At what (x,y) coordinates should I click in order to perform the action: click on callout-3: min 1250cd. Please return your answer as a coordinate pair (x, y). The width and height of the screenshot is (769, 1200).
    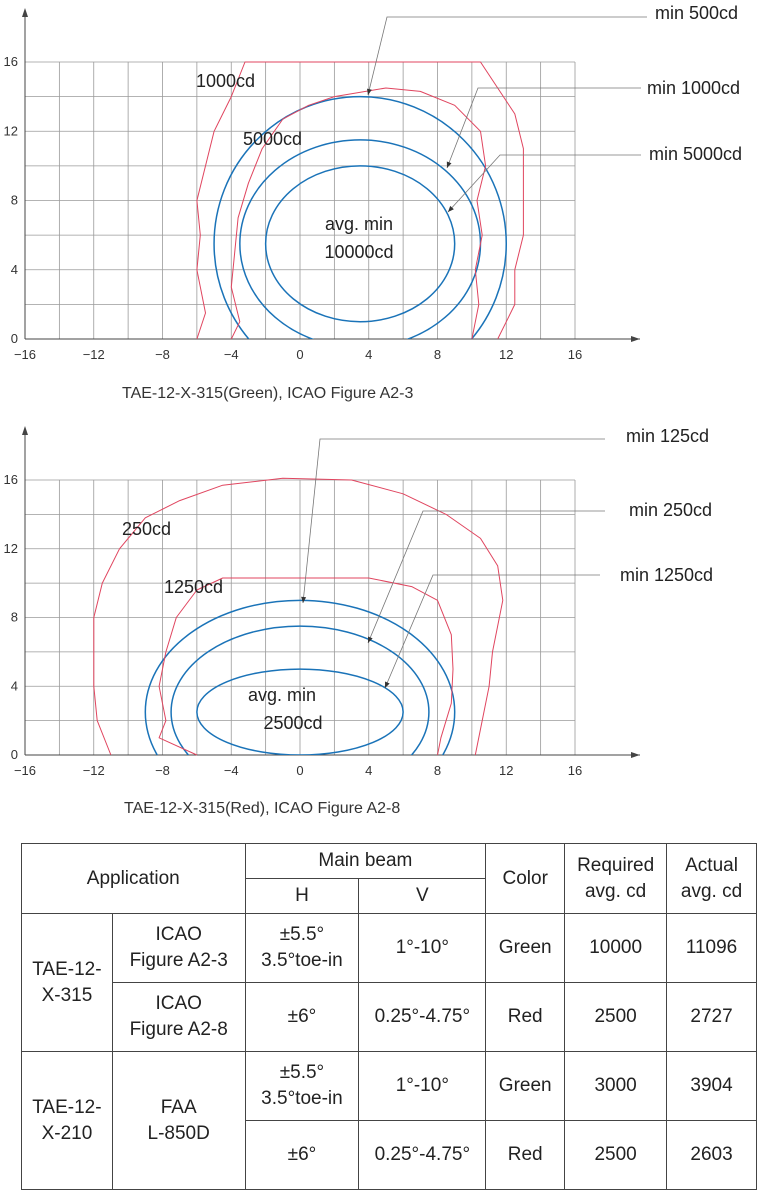
    Looking at the image, I should click on (666, 575).